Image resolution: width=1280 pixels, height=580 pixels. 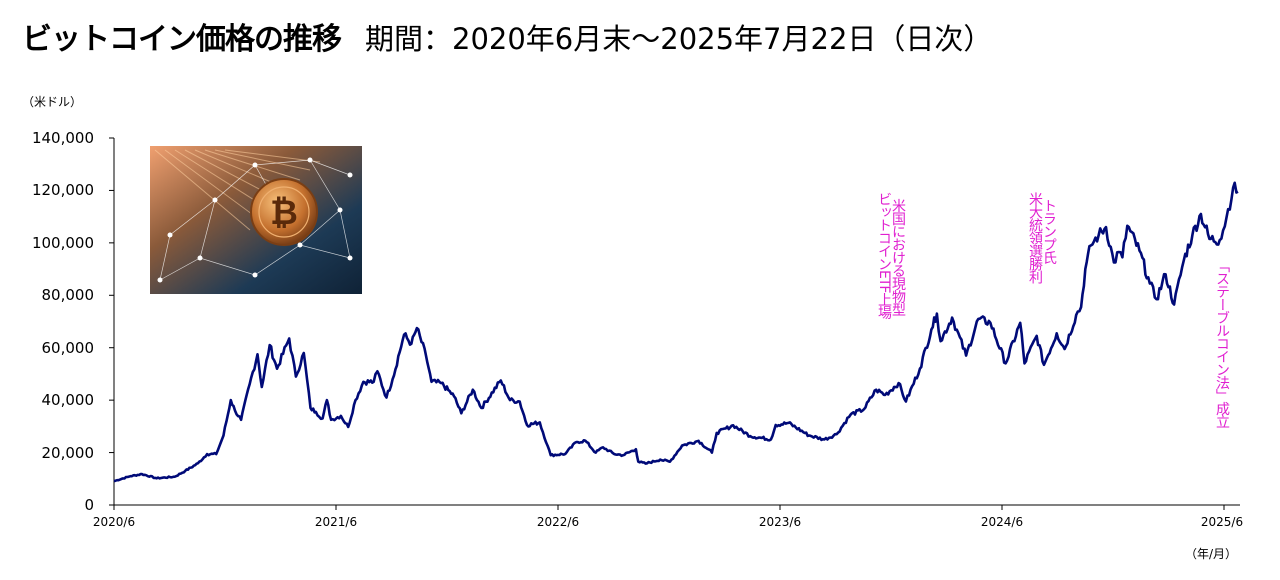 I want to click on y-tick-label: 140,000, so click(x=62, y=138).